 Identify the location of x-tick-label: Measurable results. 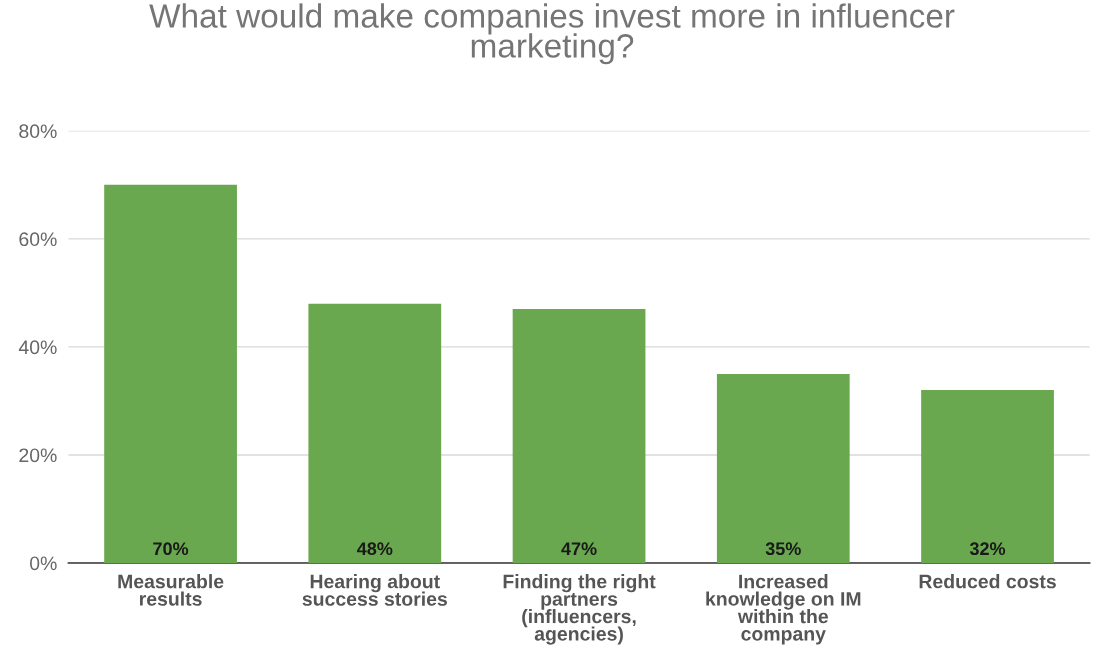
(171, 590).